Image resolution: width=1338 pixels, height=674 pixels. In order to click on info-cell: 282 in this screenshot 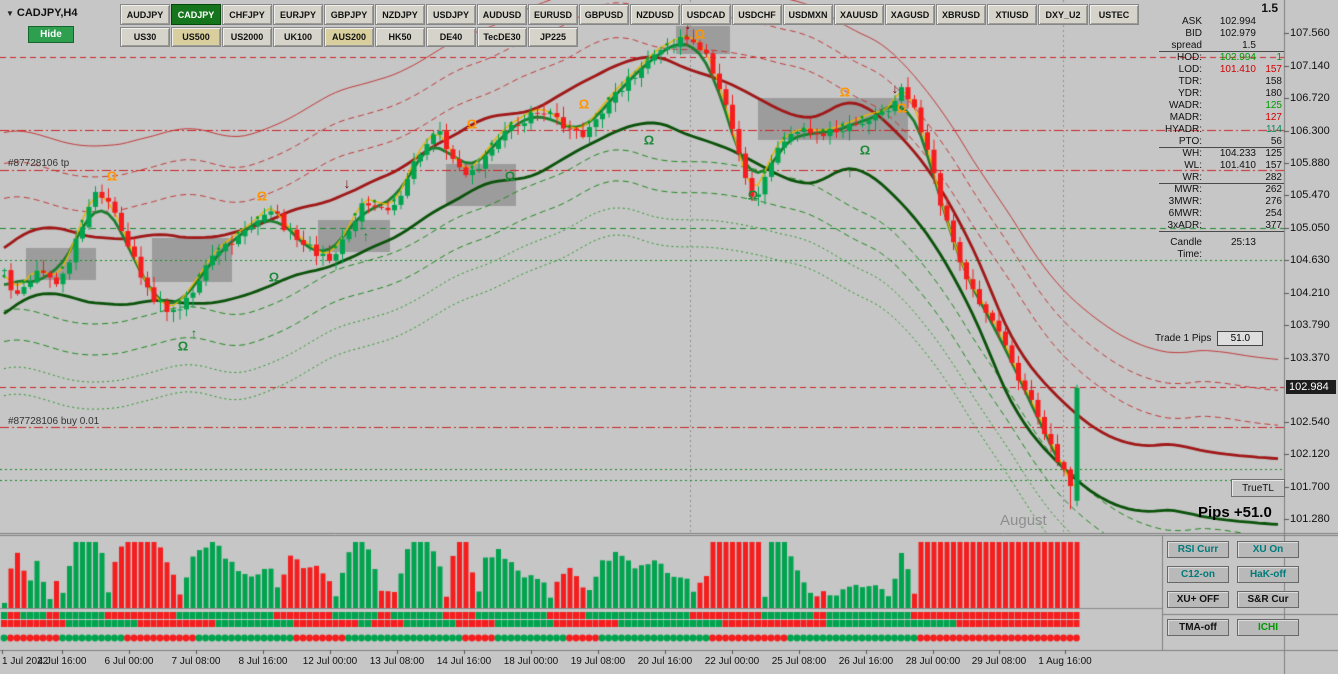, I will do `click(1273, 177)`.